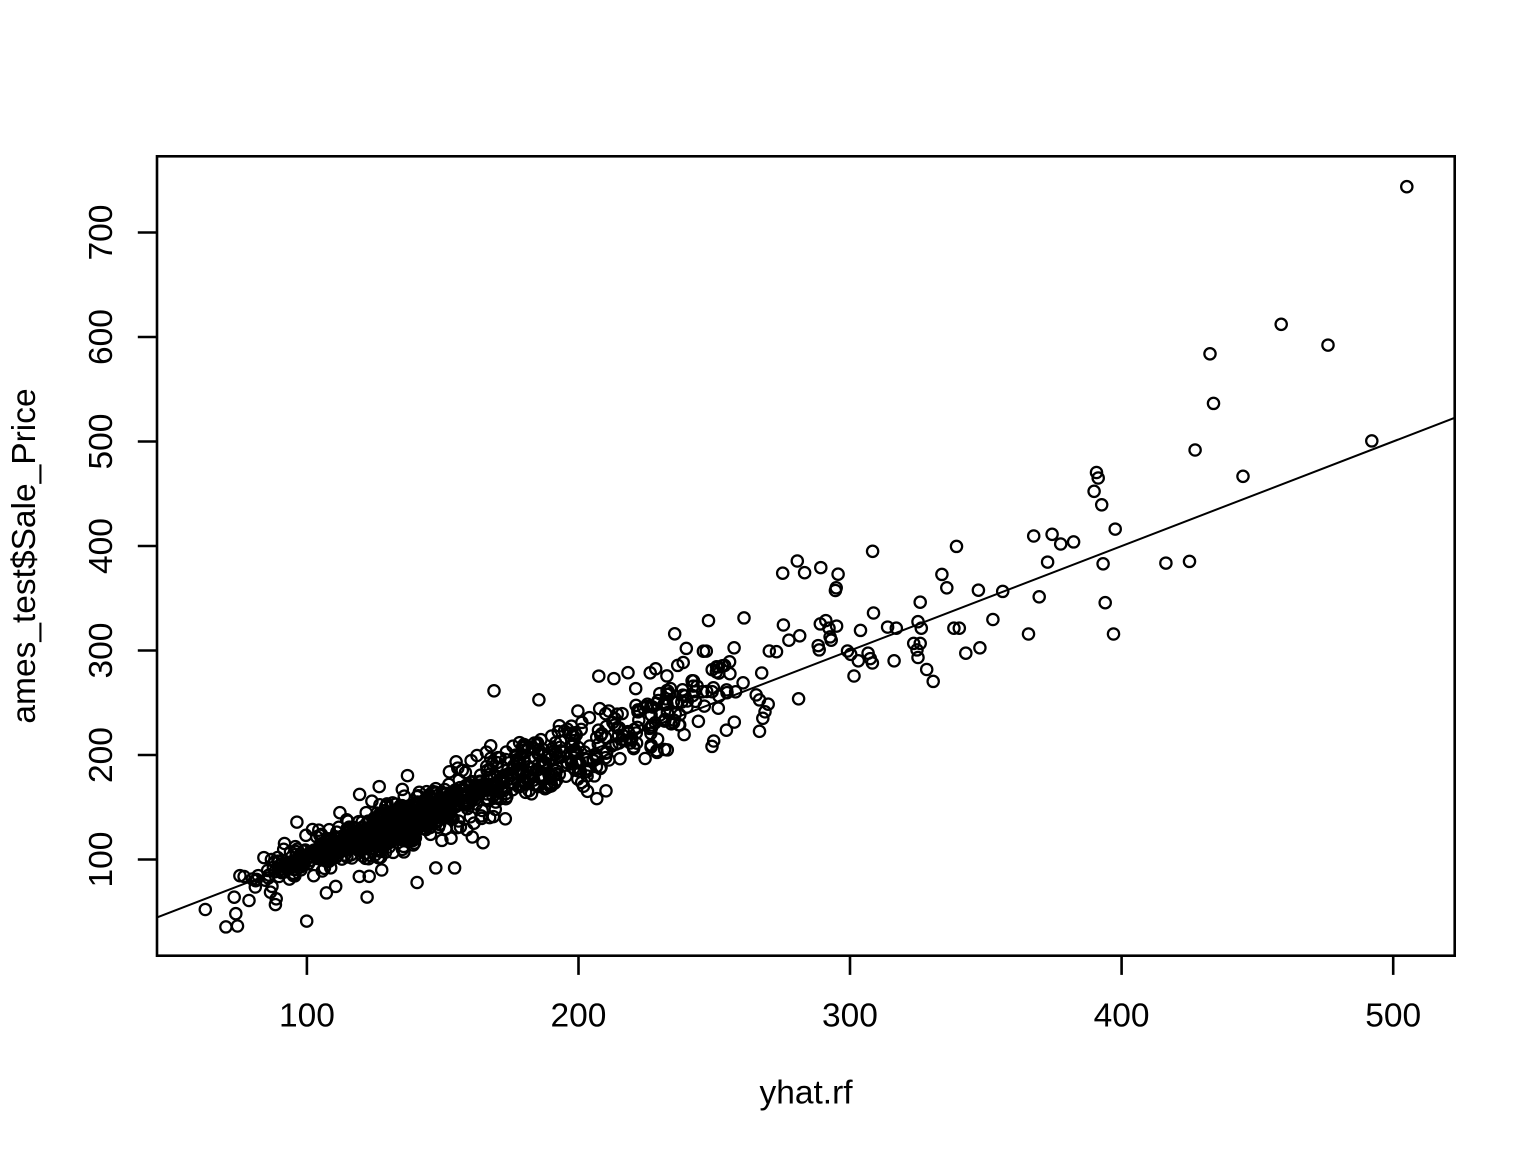 The image size is (1536, 1152). What do you see at coordinates (806, 1093) in the screenshot?
I see `svg-text: yhat.rf` at bounding box center [806, 1093].